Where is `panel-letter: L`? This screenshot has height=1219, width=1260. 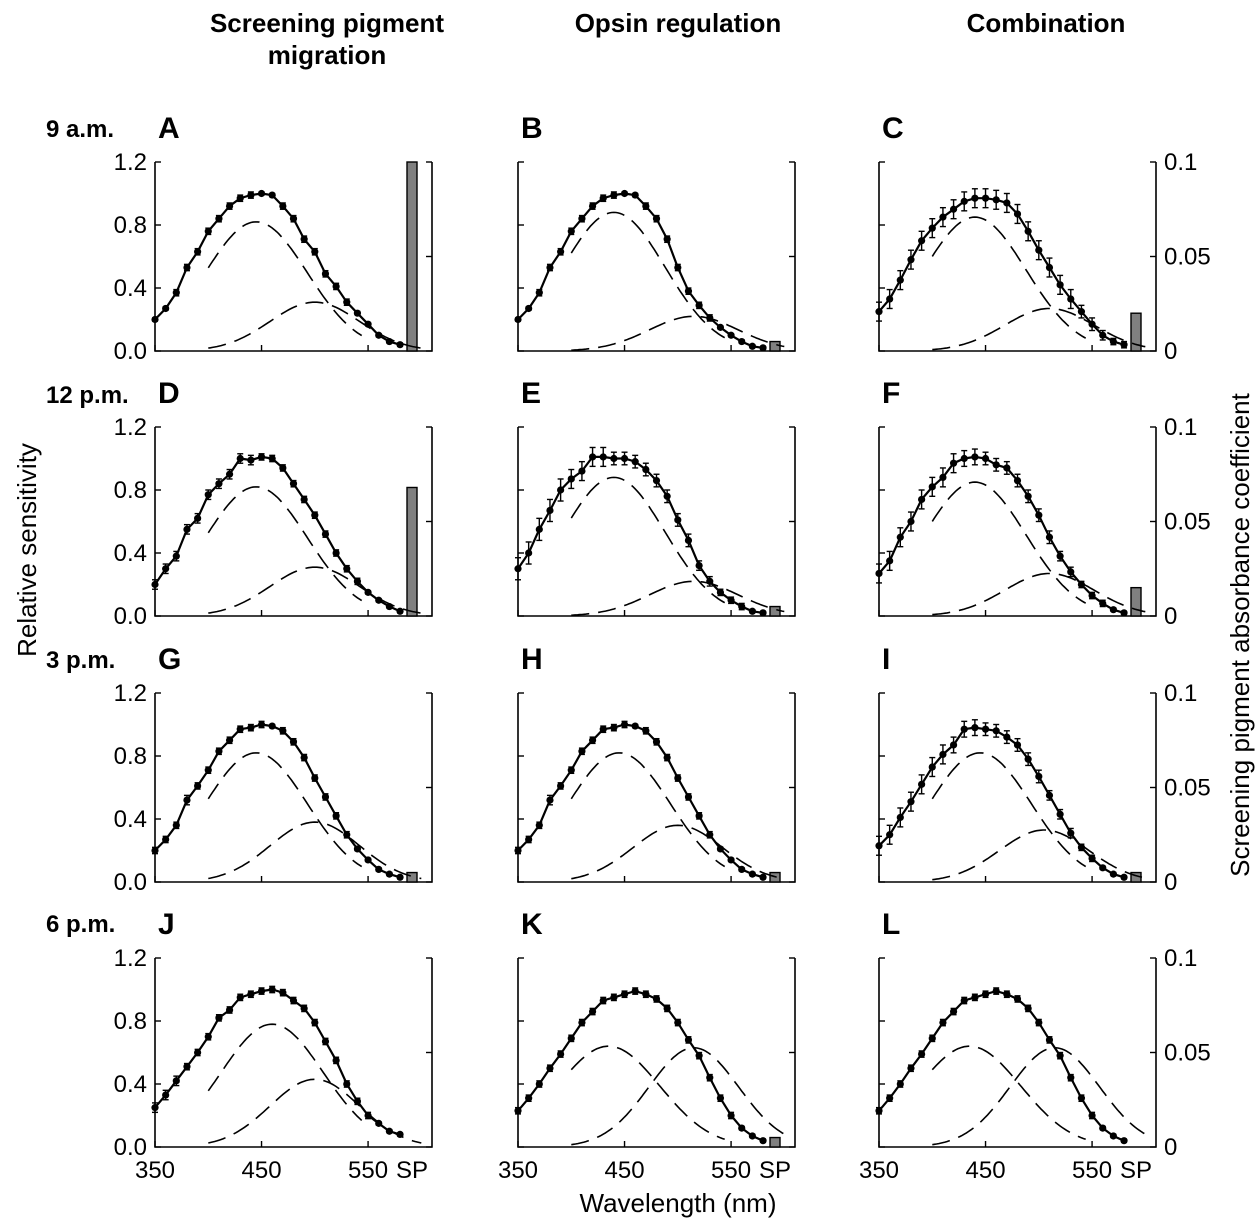 panel-letter: L is located at coordinates (891, 924).